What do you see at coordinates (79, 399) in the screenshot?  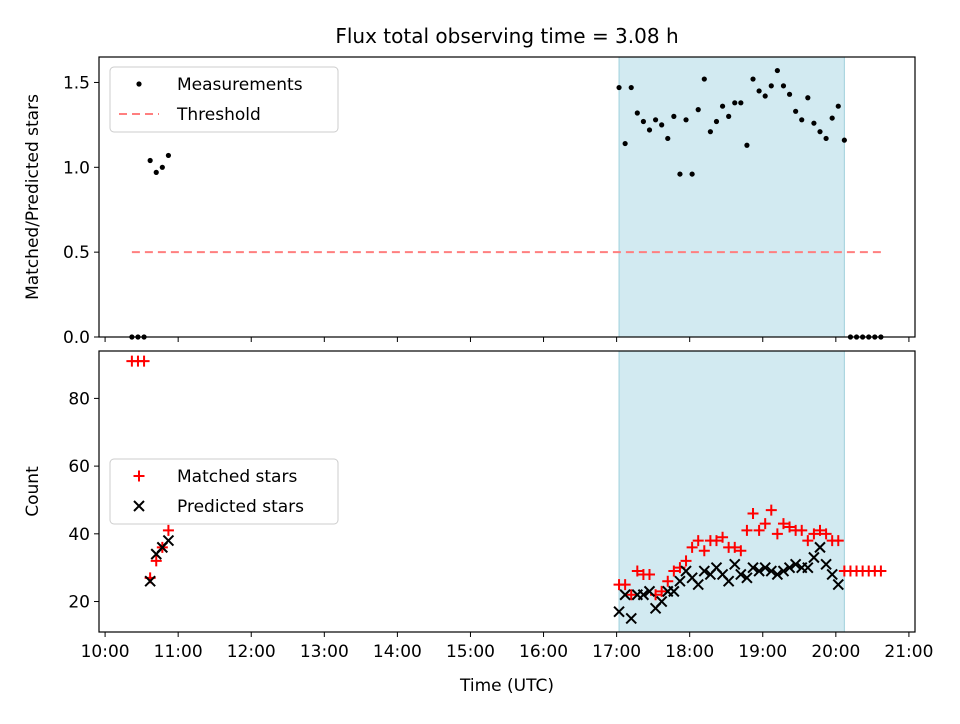 I see `y-tick-label: 80` at bounding box center [79, 399].